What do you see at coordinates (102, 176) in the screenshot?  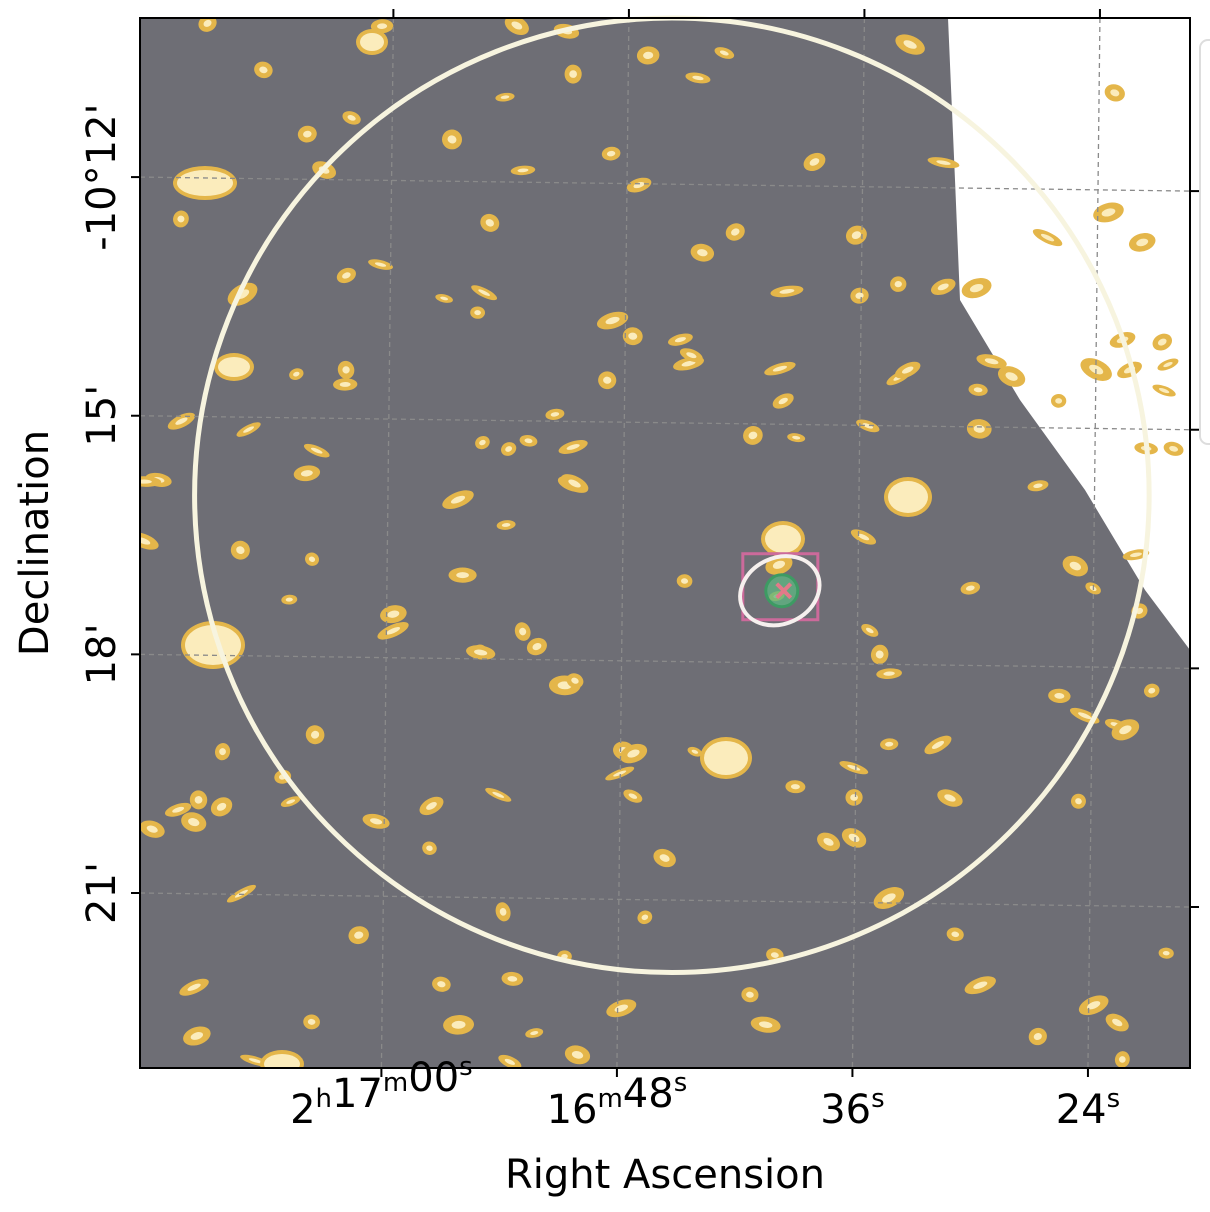 I see `y-tick-label: -10°12'` at bounding box center [102, 176].